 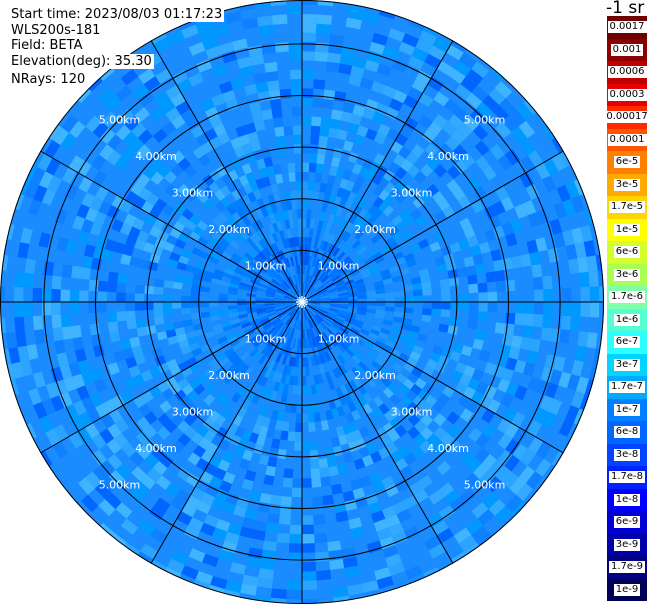 What do you see at coordinates (627, 72) in the screenshot?
I see `colorbar-cell: 0.0006` at bounding box center [627, 72].